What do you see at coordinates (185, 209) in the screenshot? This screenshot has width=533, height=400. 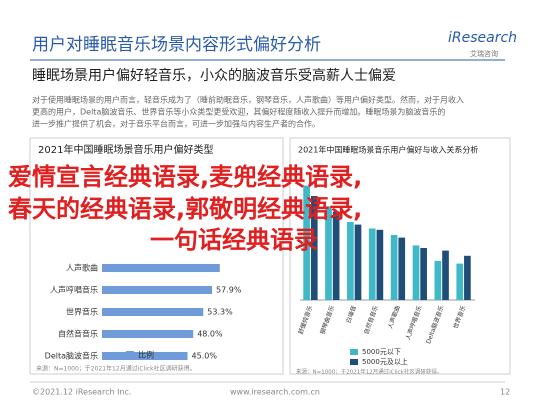 I see `overlay-text: 春天的经典语录,郭敬明经典语录,` at bounding box center [185, 209].